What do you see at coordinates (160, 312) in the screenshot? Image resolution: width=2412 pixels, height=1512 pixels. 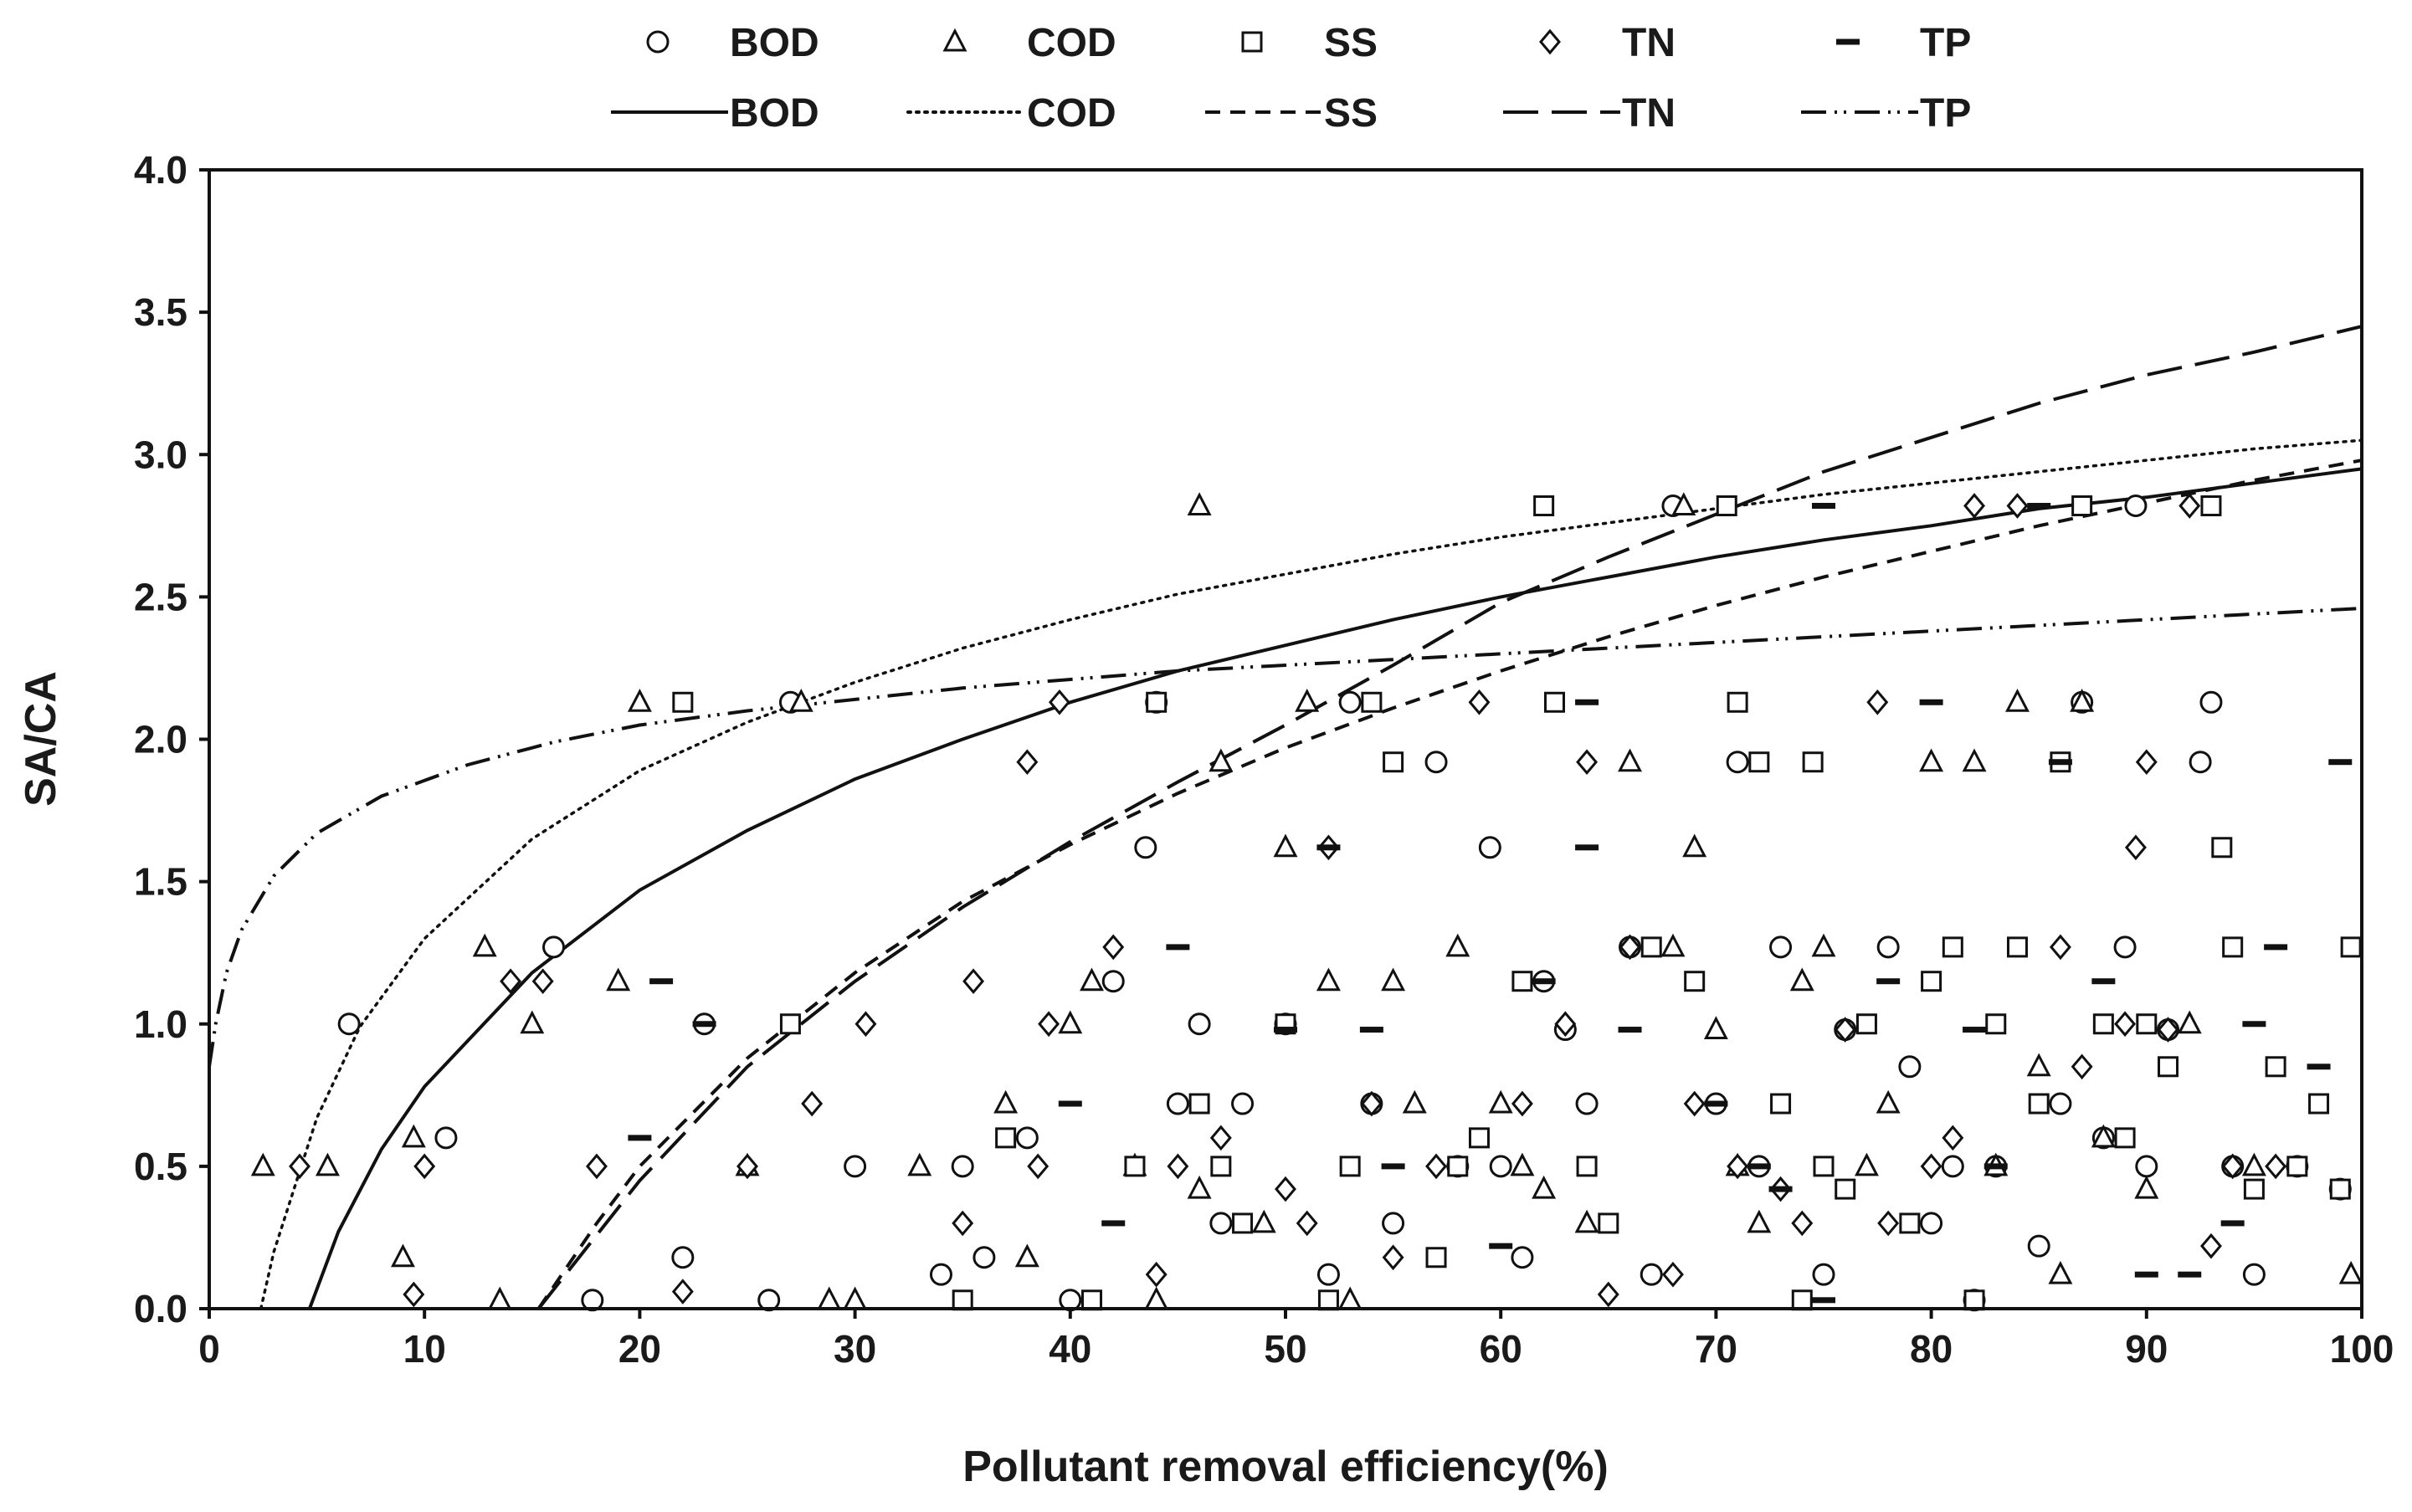 I see `y-tick-label-3-5: 3.5` at bounding box center [160, 312].